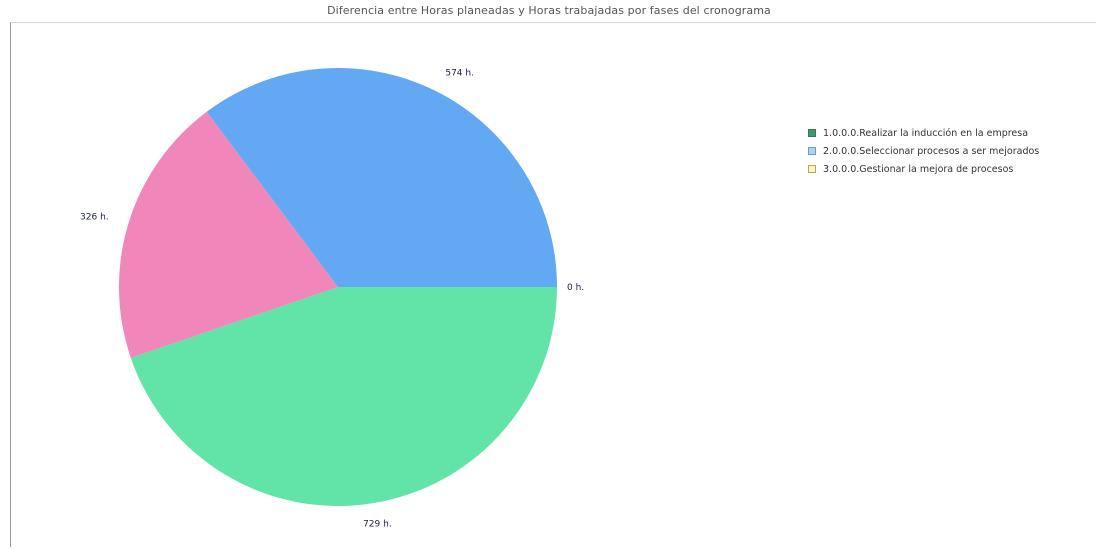  I want to click on slice-label: 729 h., so click(377, 525).